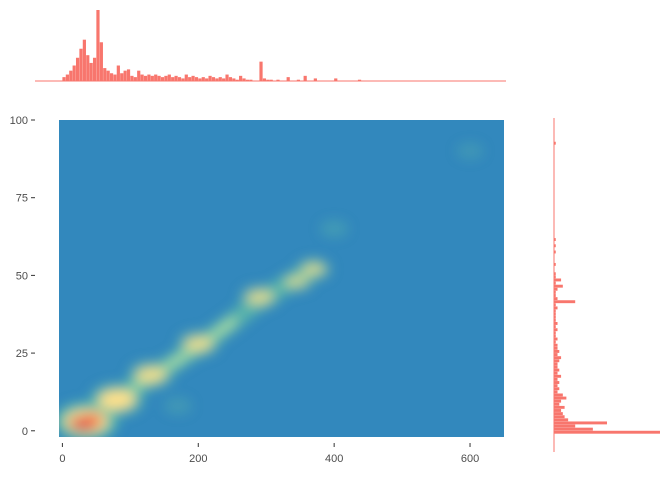 The width and height of the screenshot is (672, 480). I want to click on y-tick-label: 0, so click(25, 432).